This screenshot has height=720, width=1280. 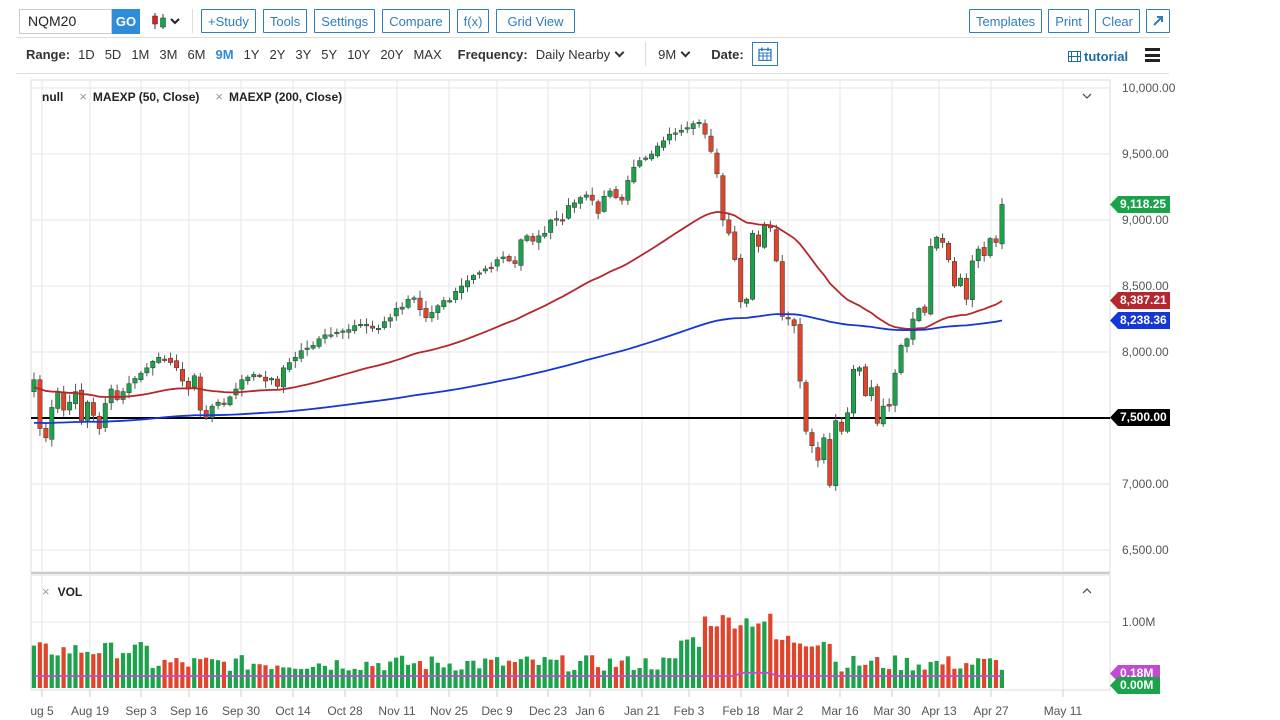 I want to click on y-axis-tick: 7,000.00, so click(x=1145, y=484).